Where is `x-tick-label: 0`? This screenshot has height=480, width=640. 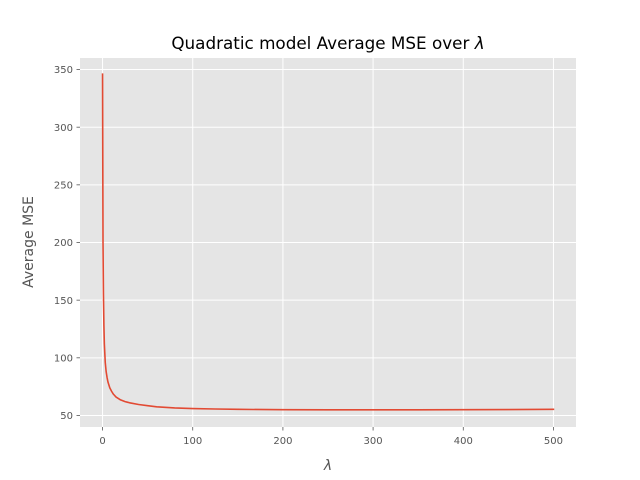 x-tick-label: 0 is located at coordinates (102, 441).